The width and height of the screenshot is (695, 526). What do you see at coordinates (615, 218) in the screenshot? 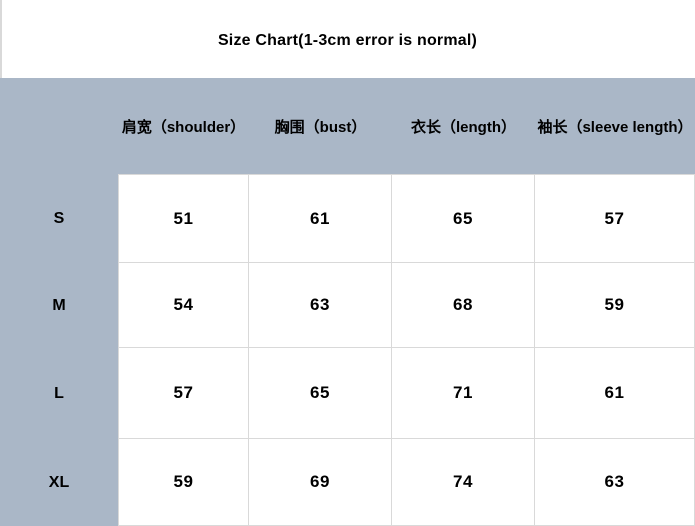
I see `table-cell-s-sleeve: 57` at bounding box center [615, 218].